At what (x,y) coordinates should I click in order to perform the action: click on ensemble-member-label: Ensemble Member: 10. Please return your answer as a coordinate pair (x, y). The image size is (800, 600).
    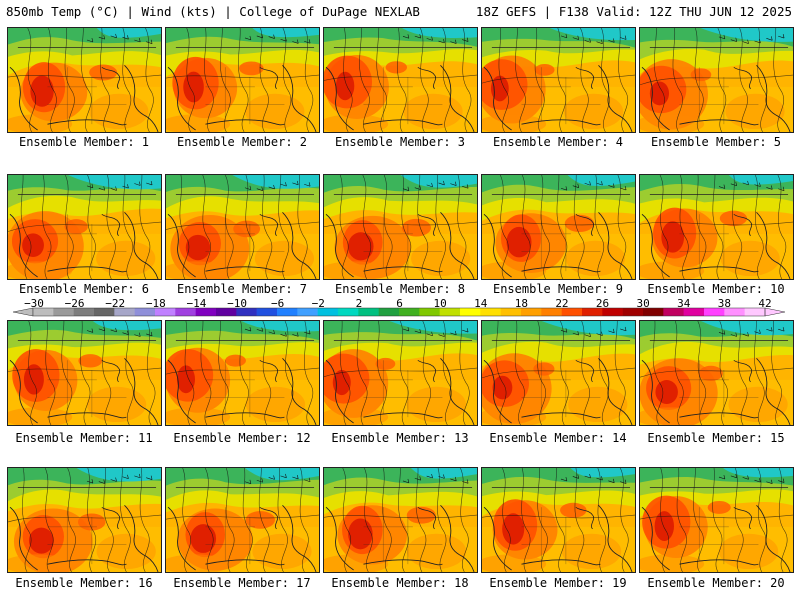
    Looking at the image, I should click on (716, 289).